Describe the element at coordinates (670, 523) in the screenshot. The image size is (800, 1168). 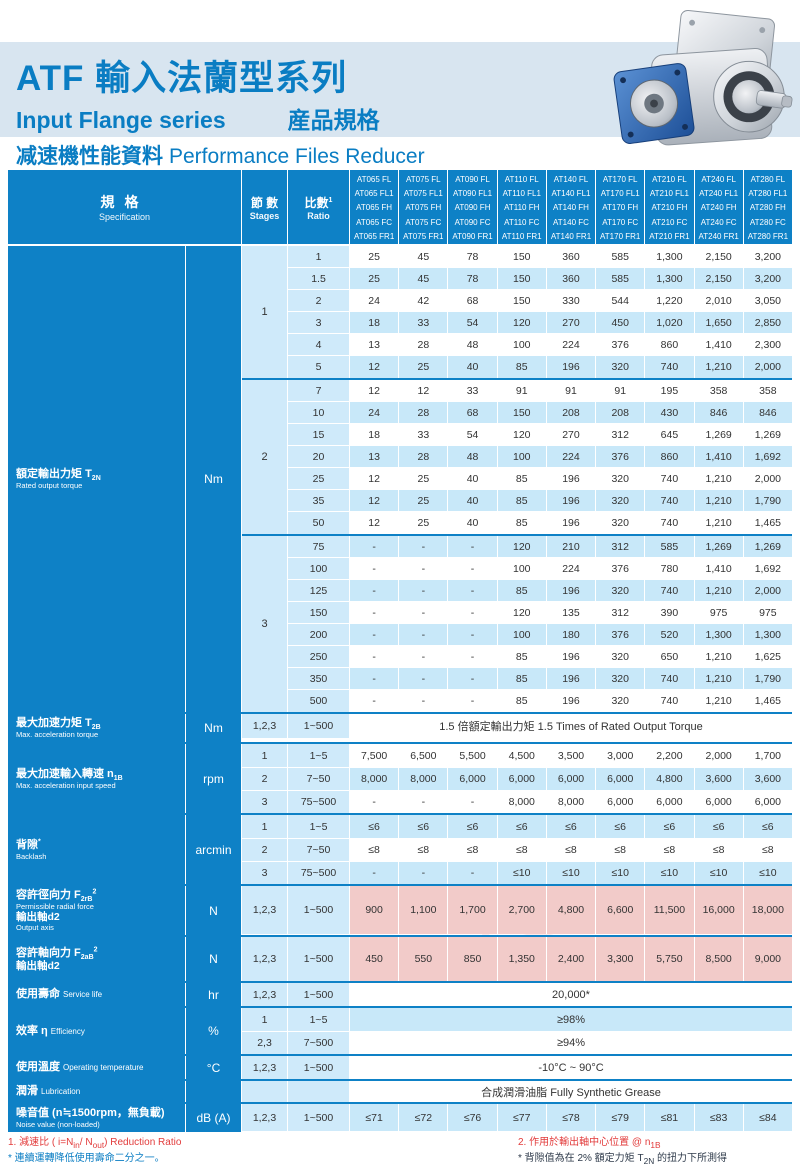
I see `torque-value-cell: 740` at that location.